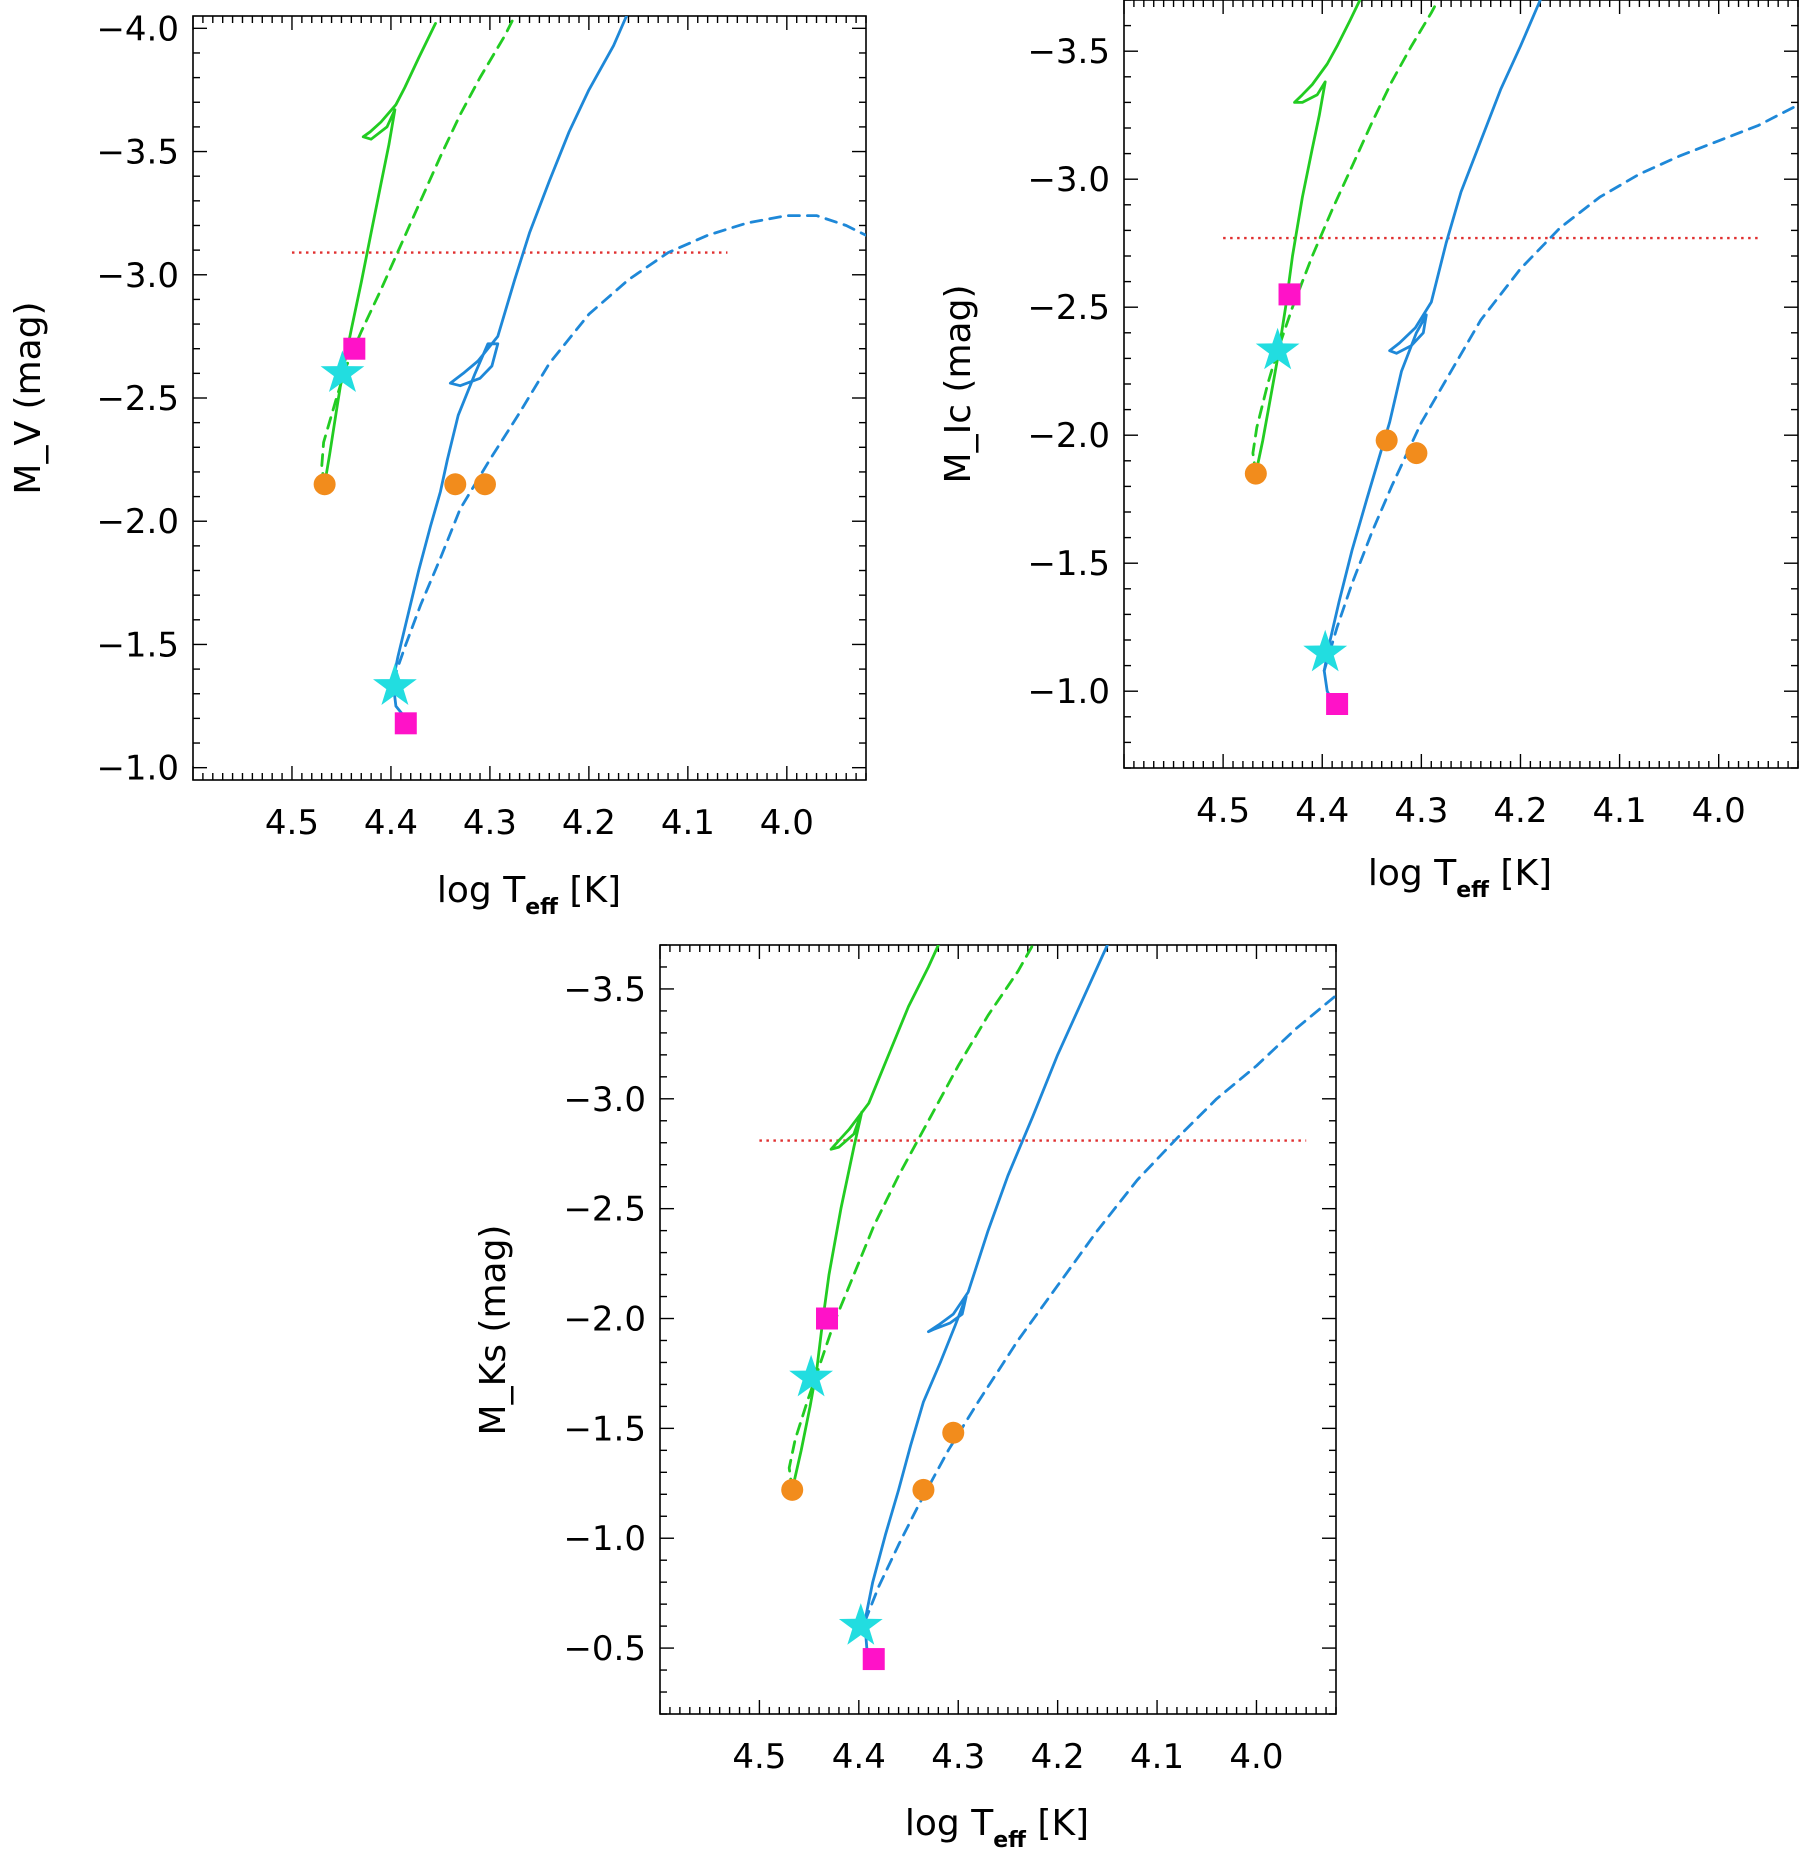  I want to click on ytick-labels: −1.0 −1.5 −2.0 −2.5 −3.0 −3.5 −4.0, so click(137, 398).